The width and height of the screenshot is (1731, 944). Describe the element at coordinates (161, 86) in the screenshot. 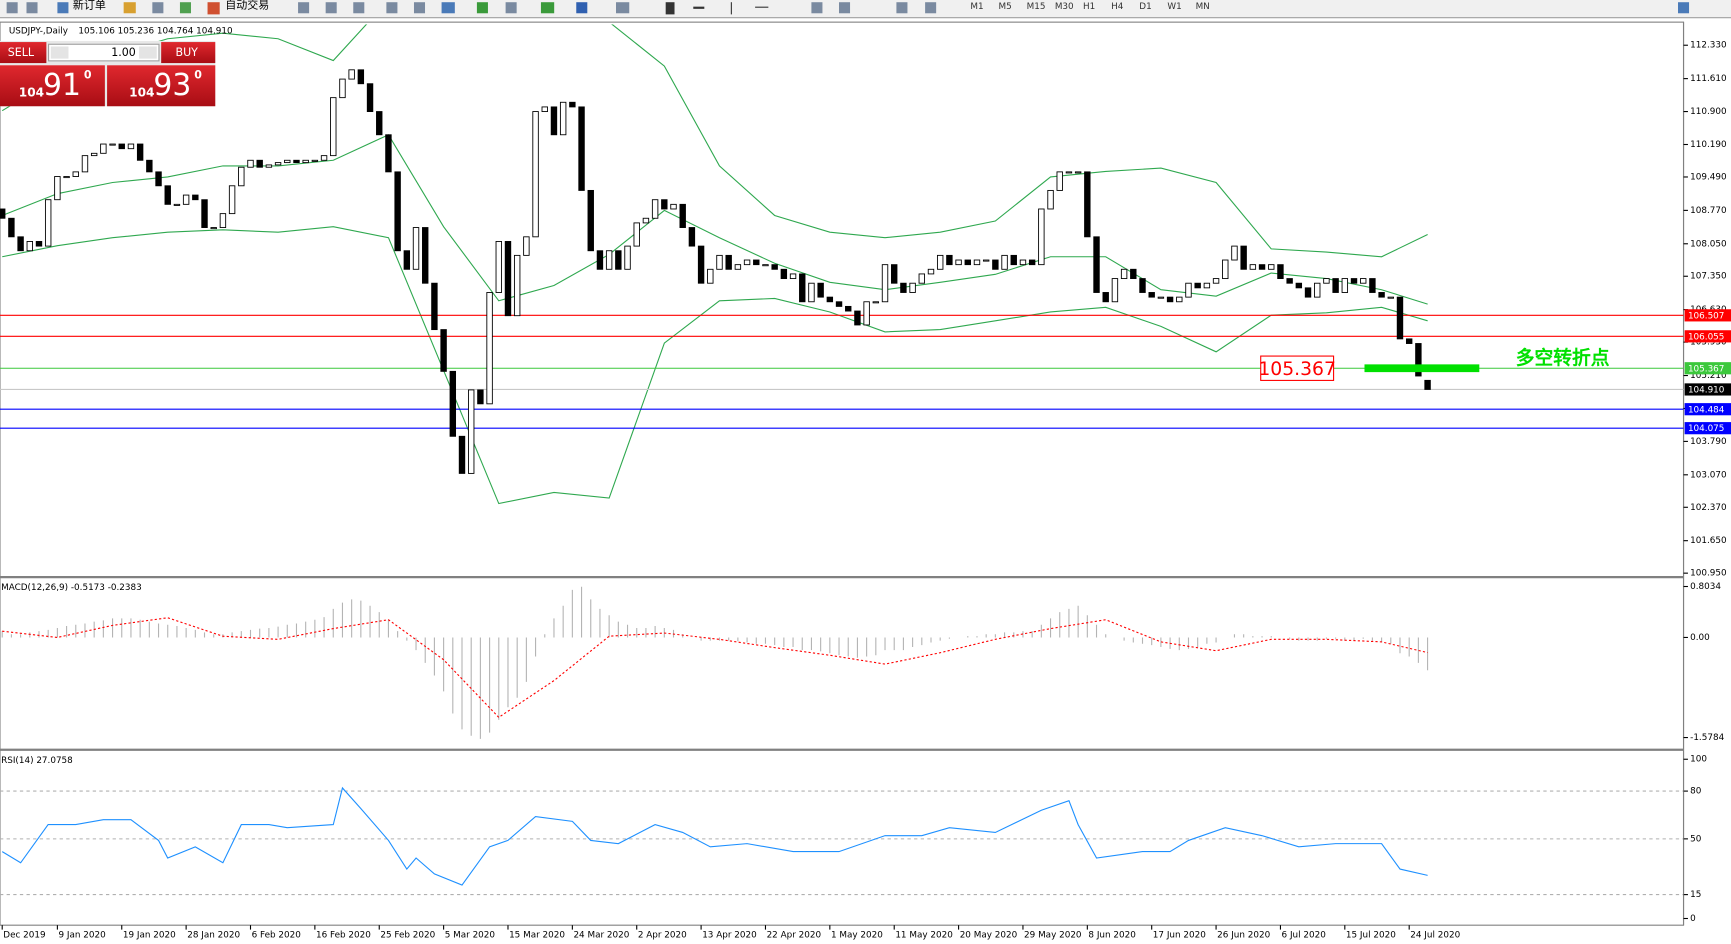

I see `ask-button` at that location.